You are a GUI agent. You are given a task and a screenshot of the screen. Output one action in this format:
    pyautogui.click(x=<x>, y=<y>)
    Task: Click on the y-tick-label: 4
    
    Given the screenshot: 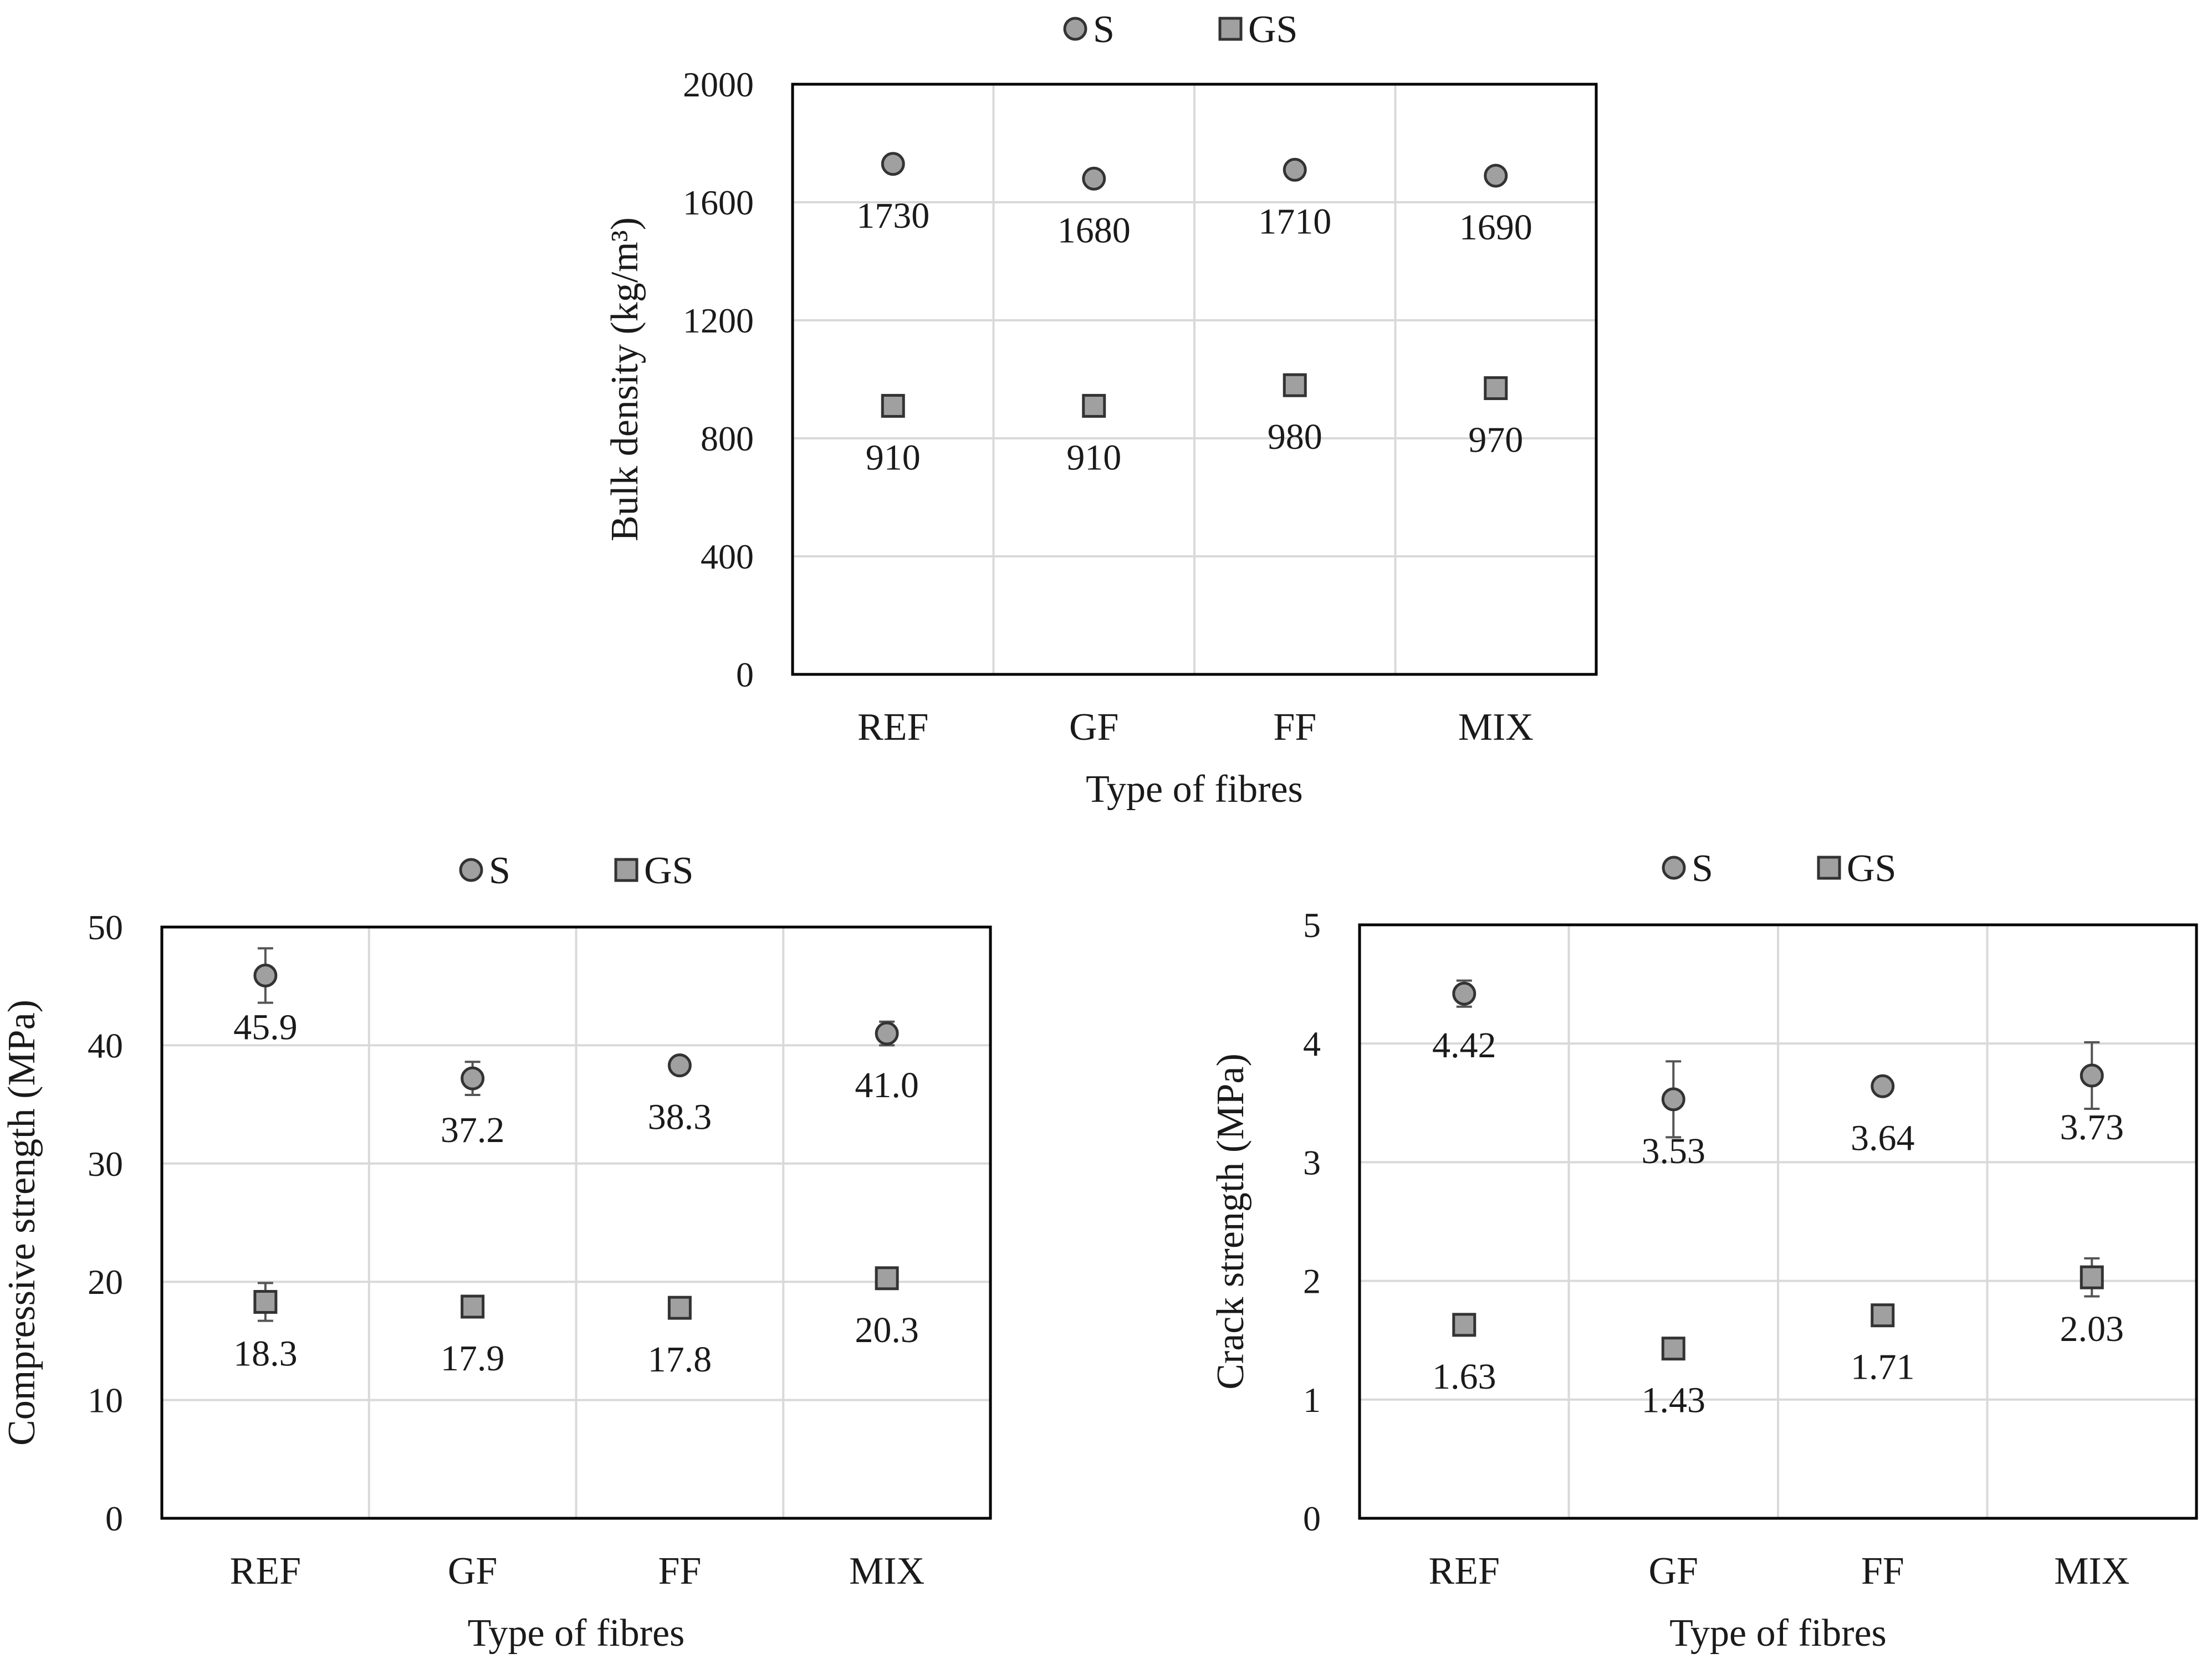 What is the action you would take?
    pyautogui.click(x=1312, y=1043)
    